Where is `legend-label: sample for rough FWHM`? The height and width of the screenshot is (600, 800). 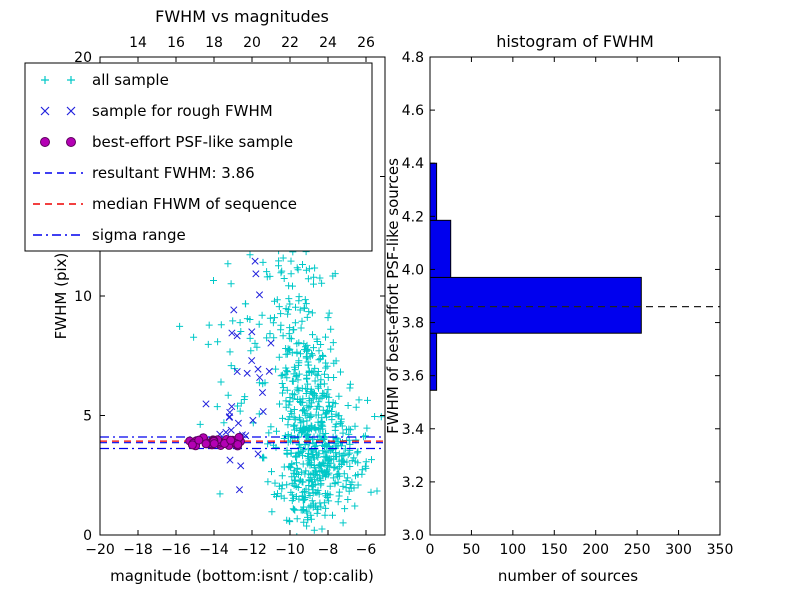 legend-label: sample for rough FWHM is located at coordinates (182, 111).